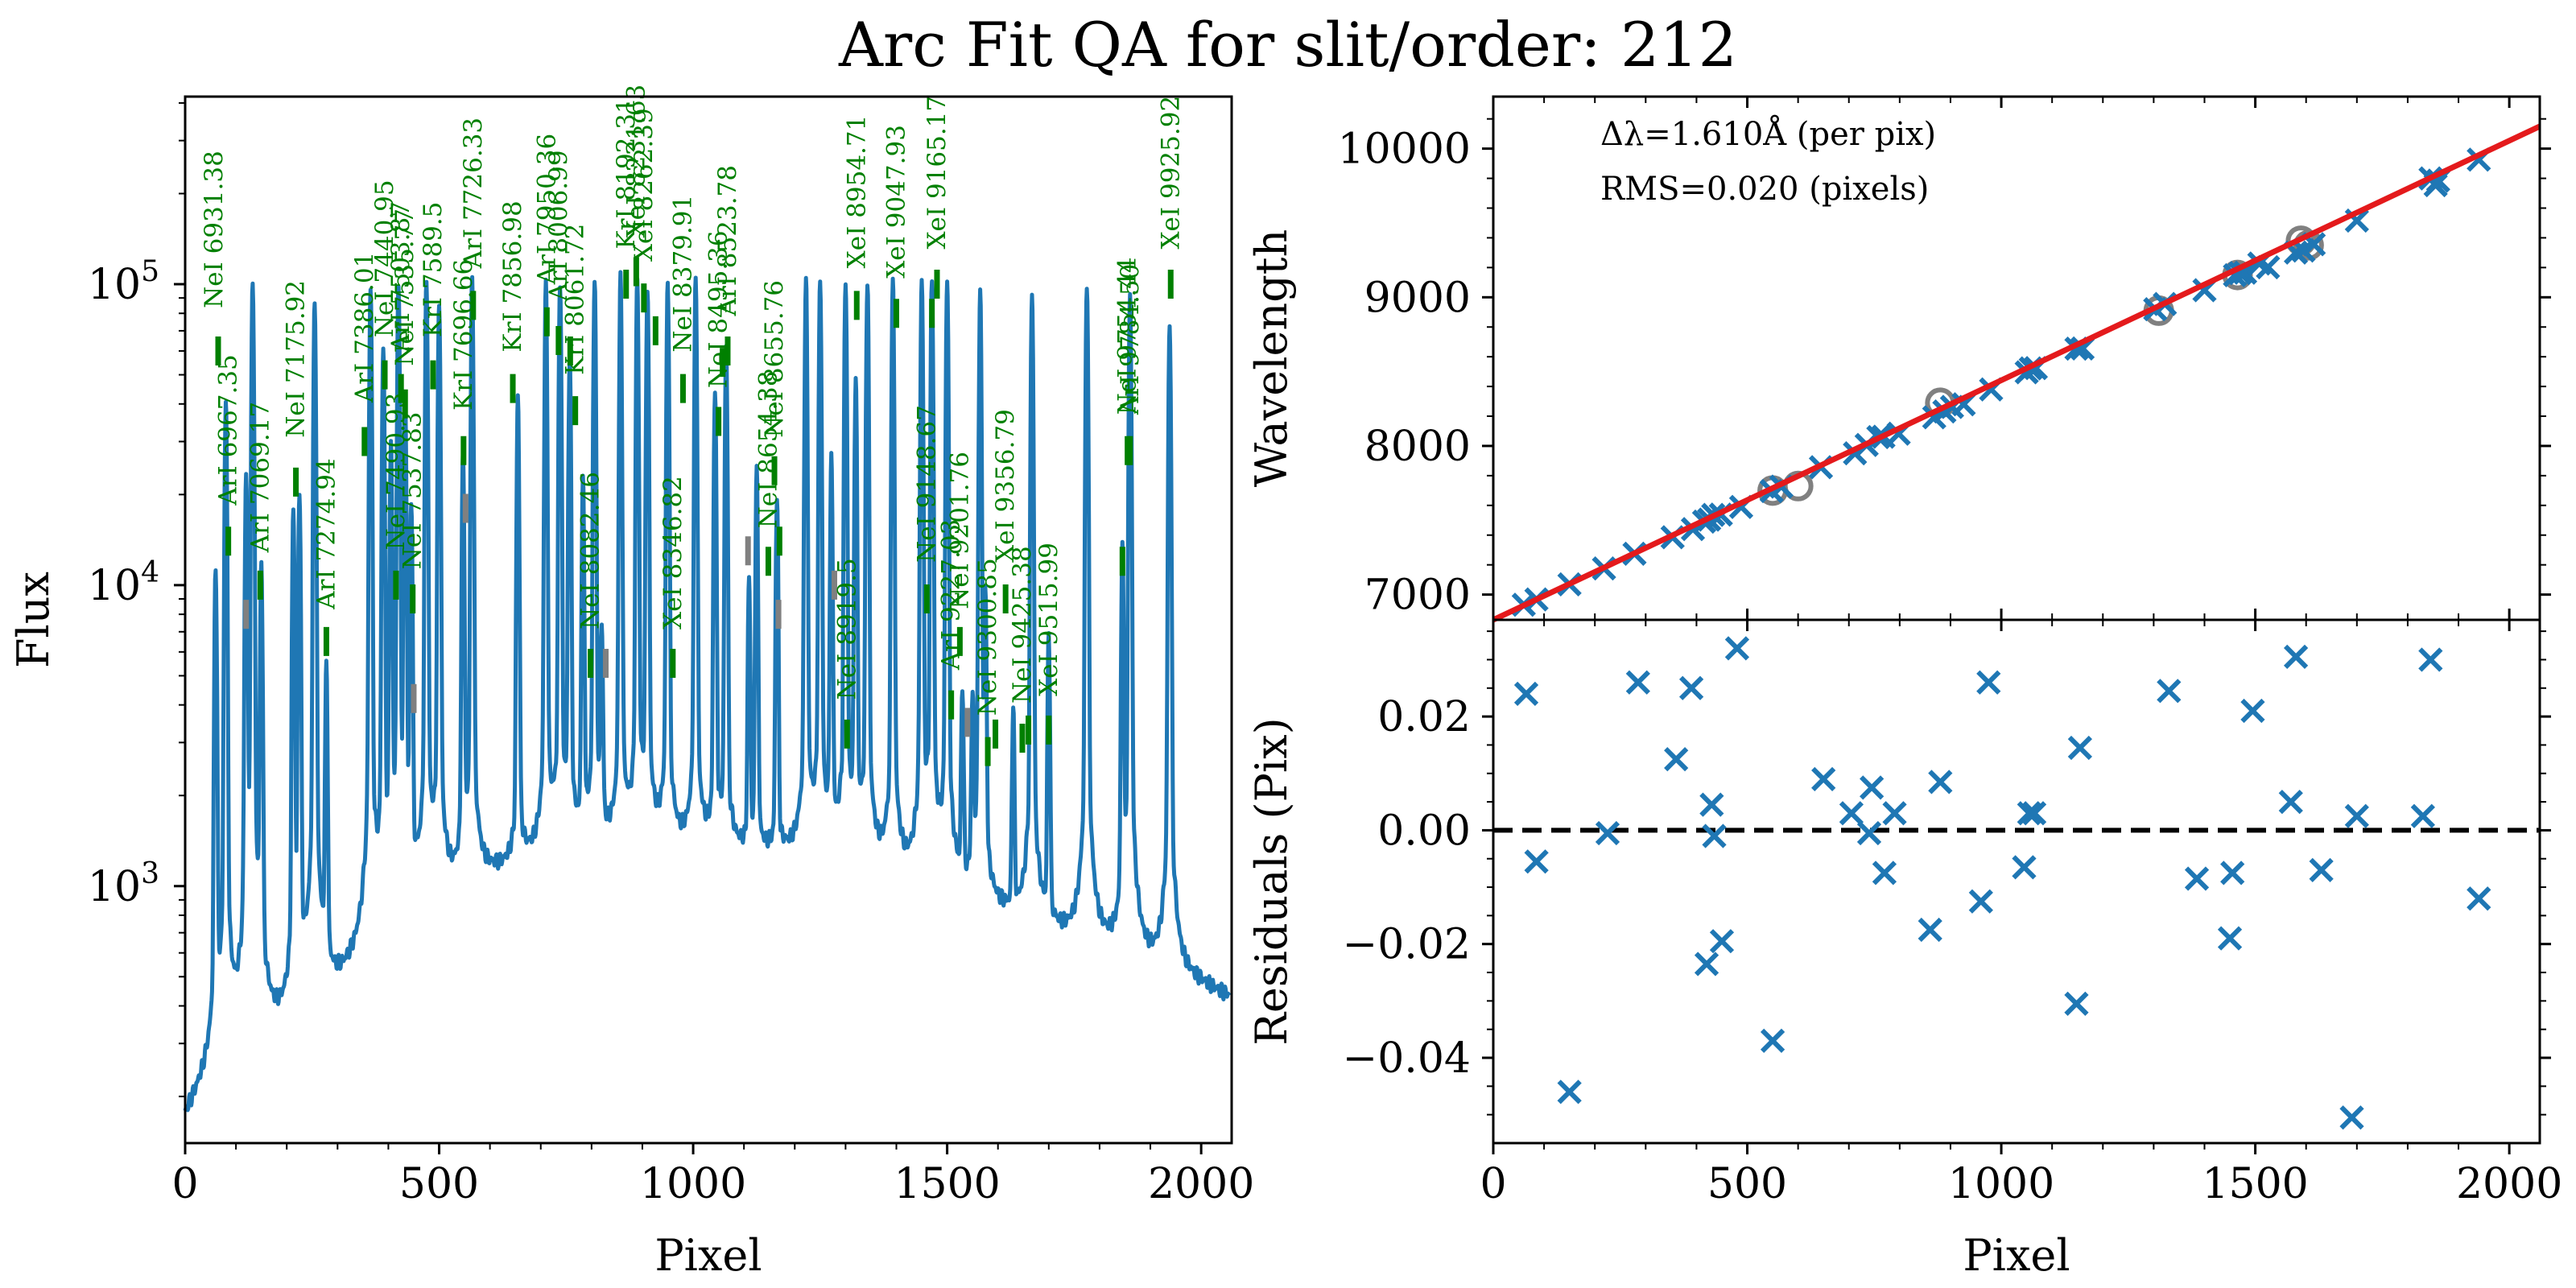  Describe the element at coordinates (590, 551) in the screenshot. I see `line-id-label: NeI 8082.46` at that location.